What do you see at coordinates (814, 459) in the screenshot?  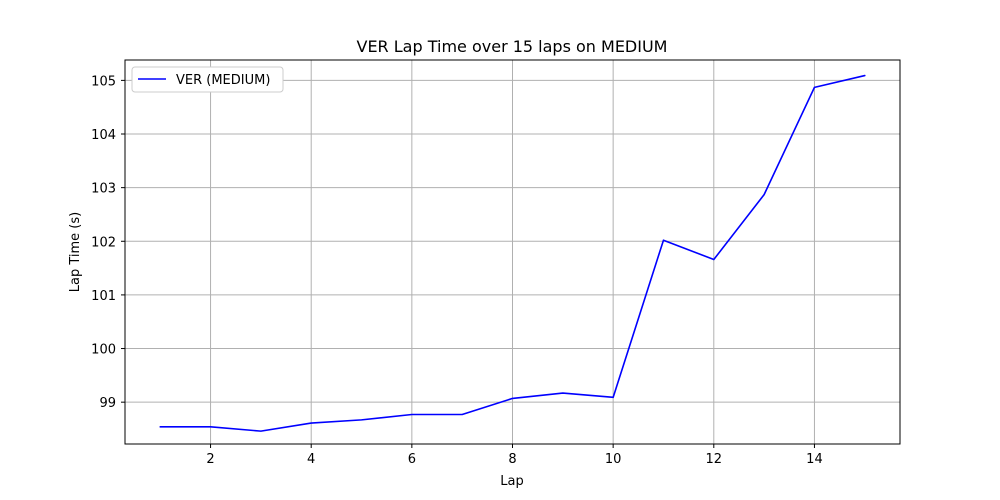 I see `x-tick-label: 14` at bounding box center [814, 459].